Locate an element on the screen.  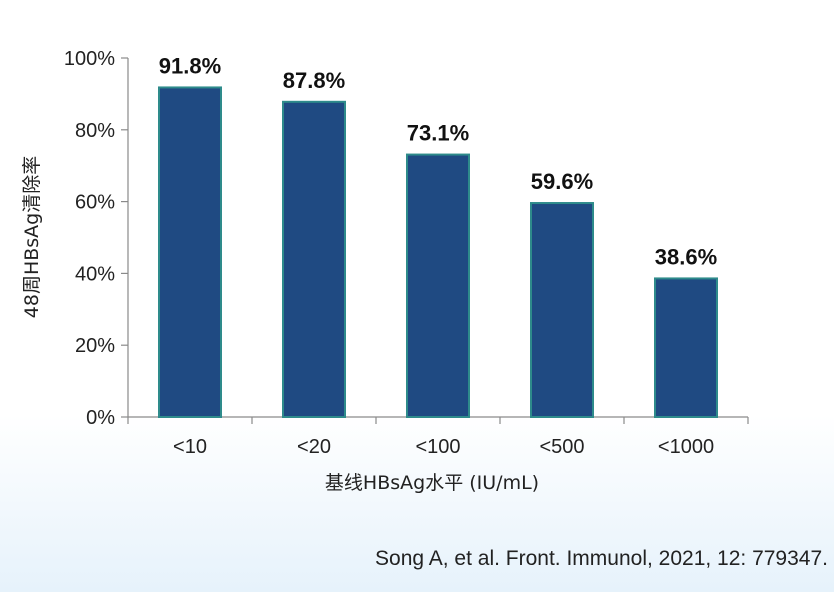
data-label: 38.6% is located at coordinates (686, 256).